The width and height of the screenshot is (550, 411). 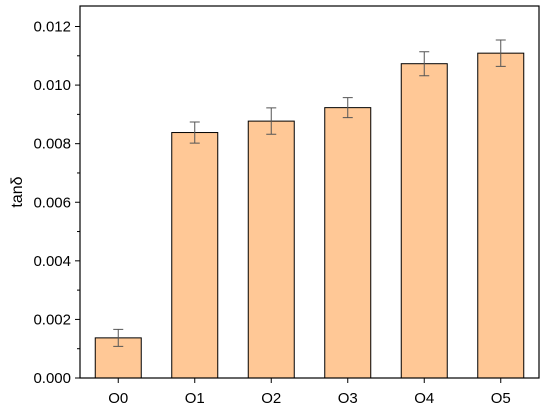 I want to click on error-bar-O0, so click(x=118, y=337).